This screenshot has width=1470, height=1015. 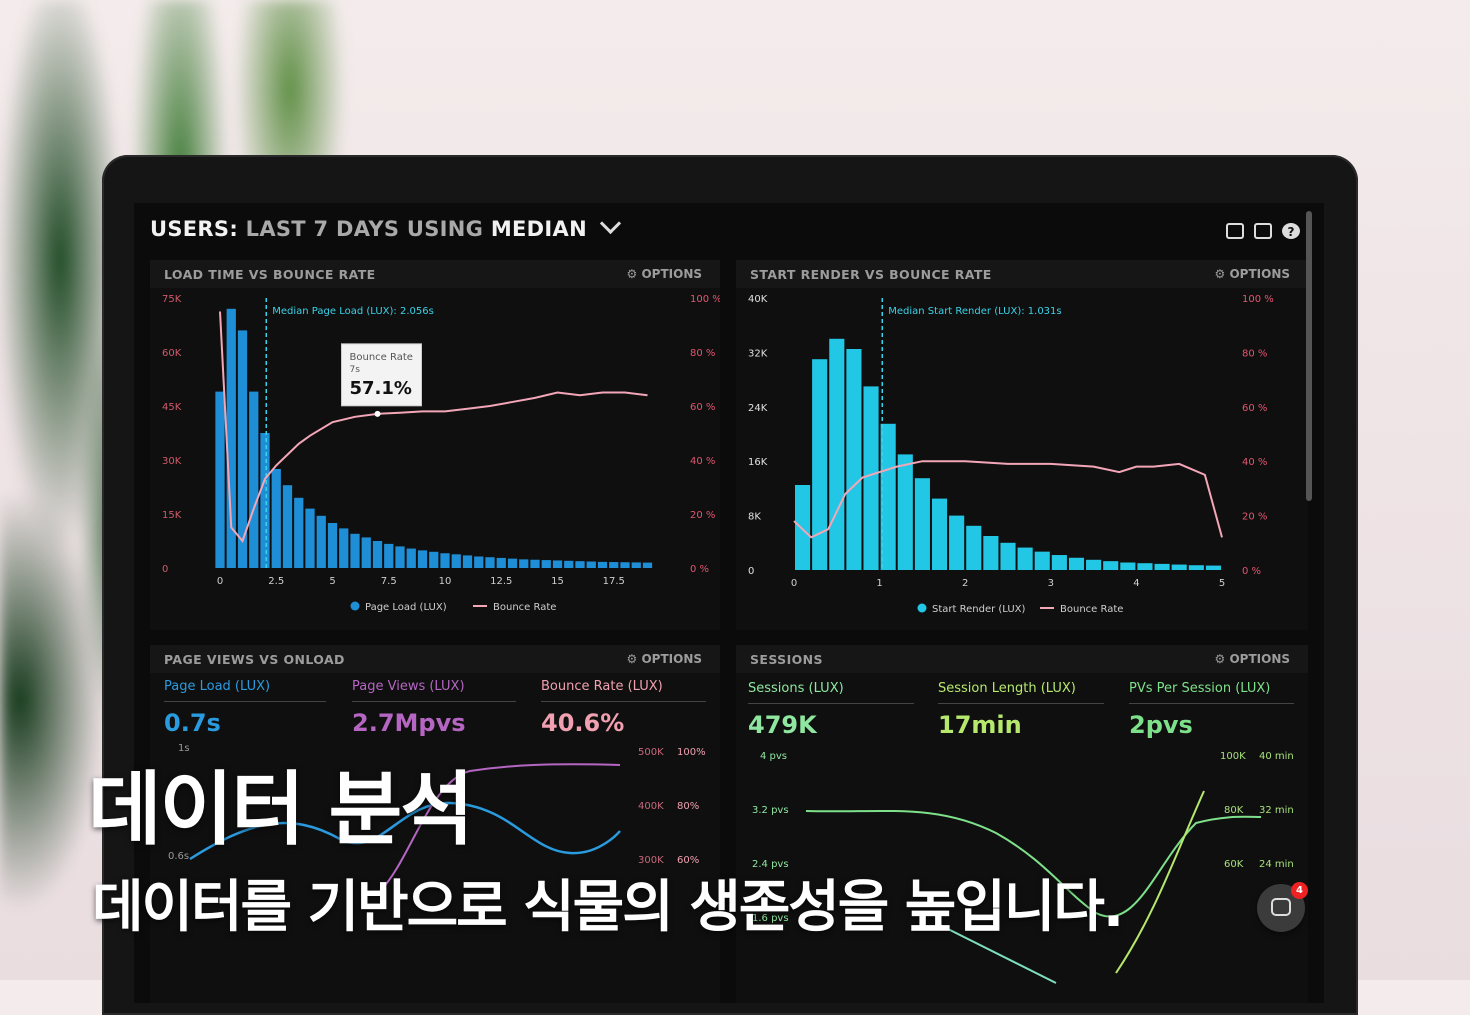 What do you see at coordinates (270, 274) in the screenshot?
I see `panel-title: LOAD TIME VS BOUNCE RATE` at bounding box center [270, 274].